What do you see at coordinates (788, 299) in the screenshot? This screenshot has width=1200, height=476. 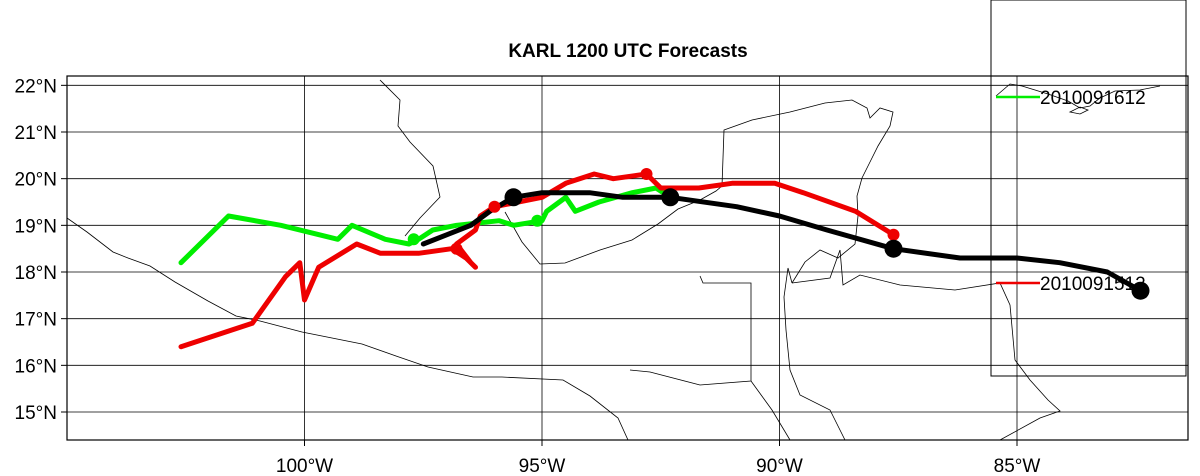 I see `belize-border` at bounding box center [788, 299].